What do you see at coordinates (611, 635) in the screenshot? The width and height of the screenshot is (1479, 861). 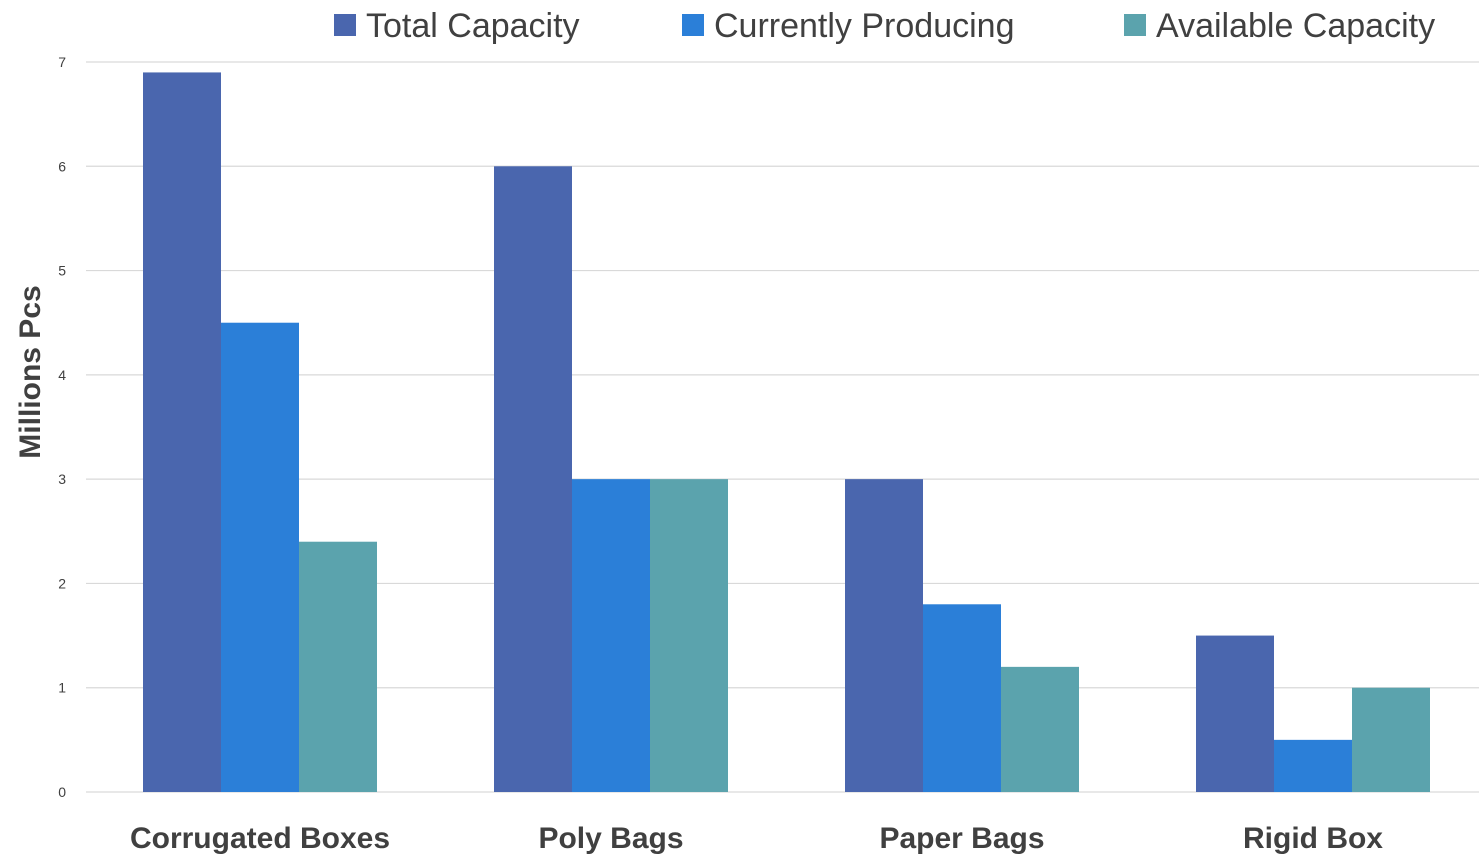 I see `bar-currently-producing-poly-bags` at bounding box center [611, 635].